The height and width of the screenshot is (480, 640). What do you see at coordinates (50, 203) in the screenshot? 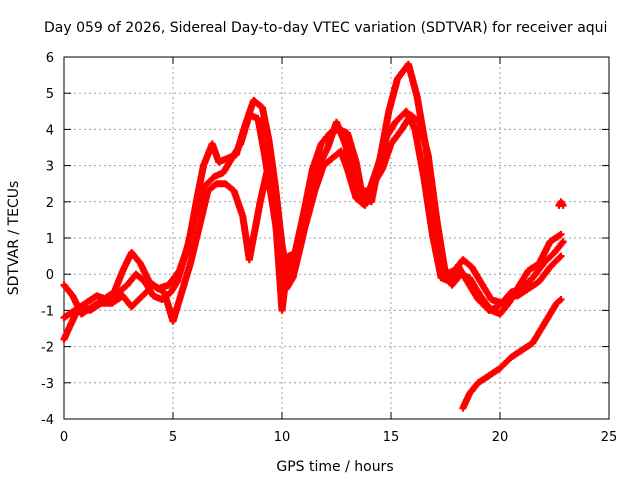
I see `y-tick-label: 2` at bounding box center [50, 203].